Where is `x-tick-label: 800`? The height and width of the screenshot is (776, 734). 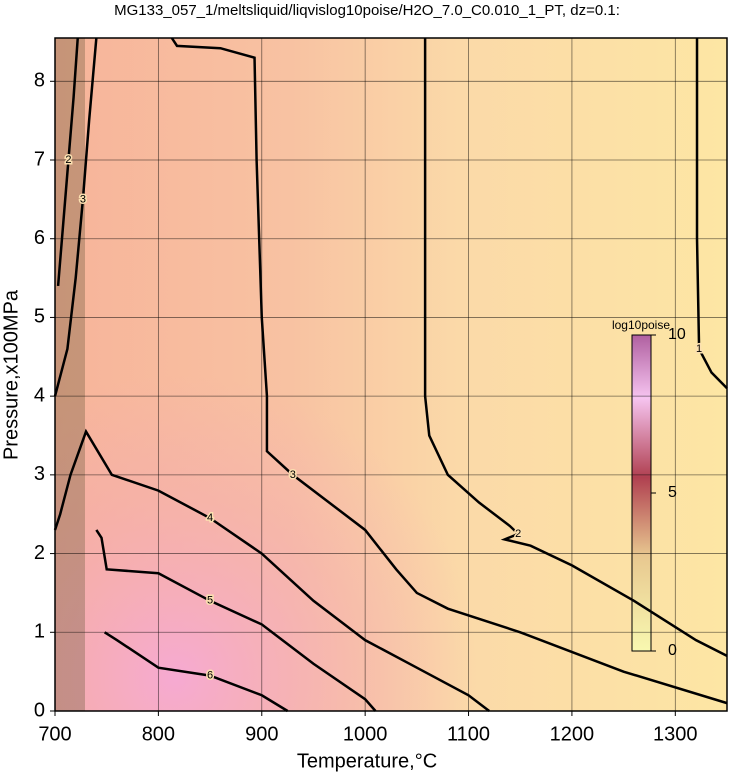 x-tick-label: 800 is located at coordinates (158, 734).